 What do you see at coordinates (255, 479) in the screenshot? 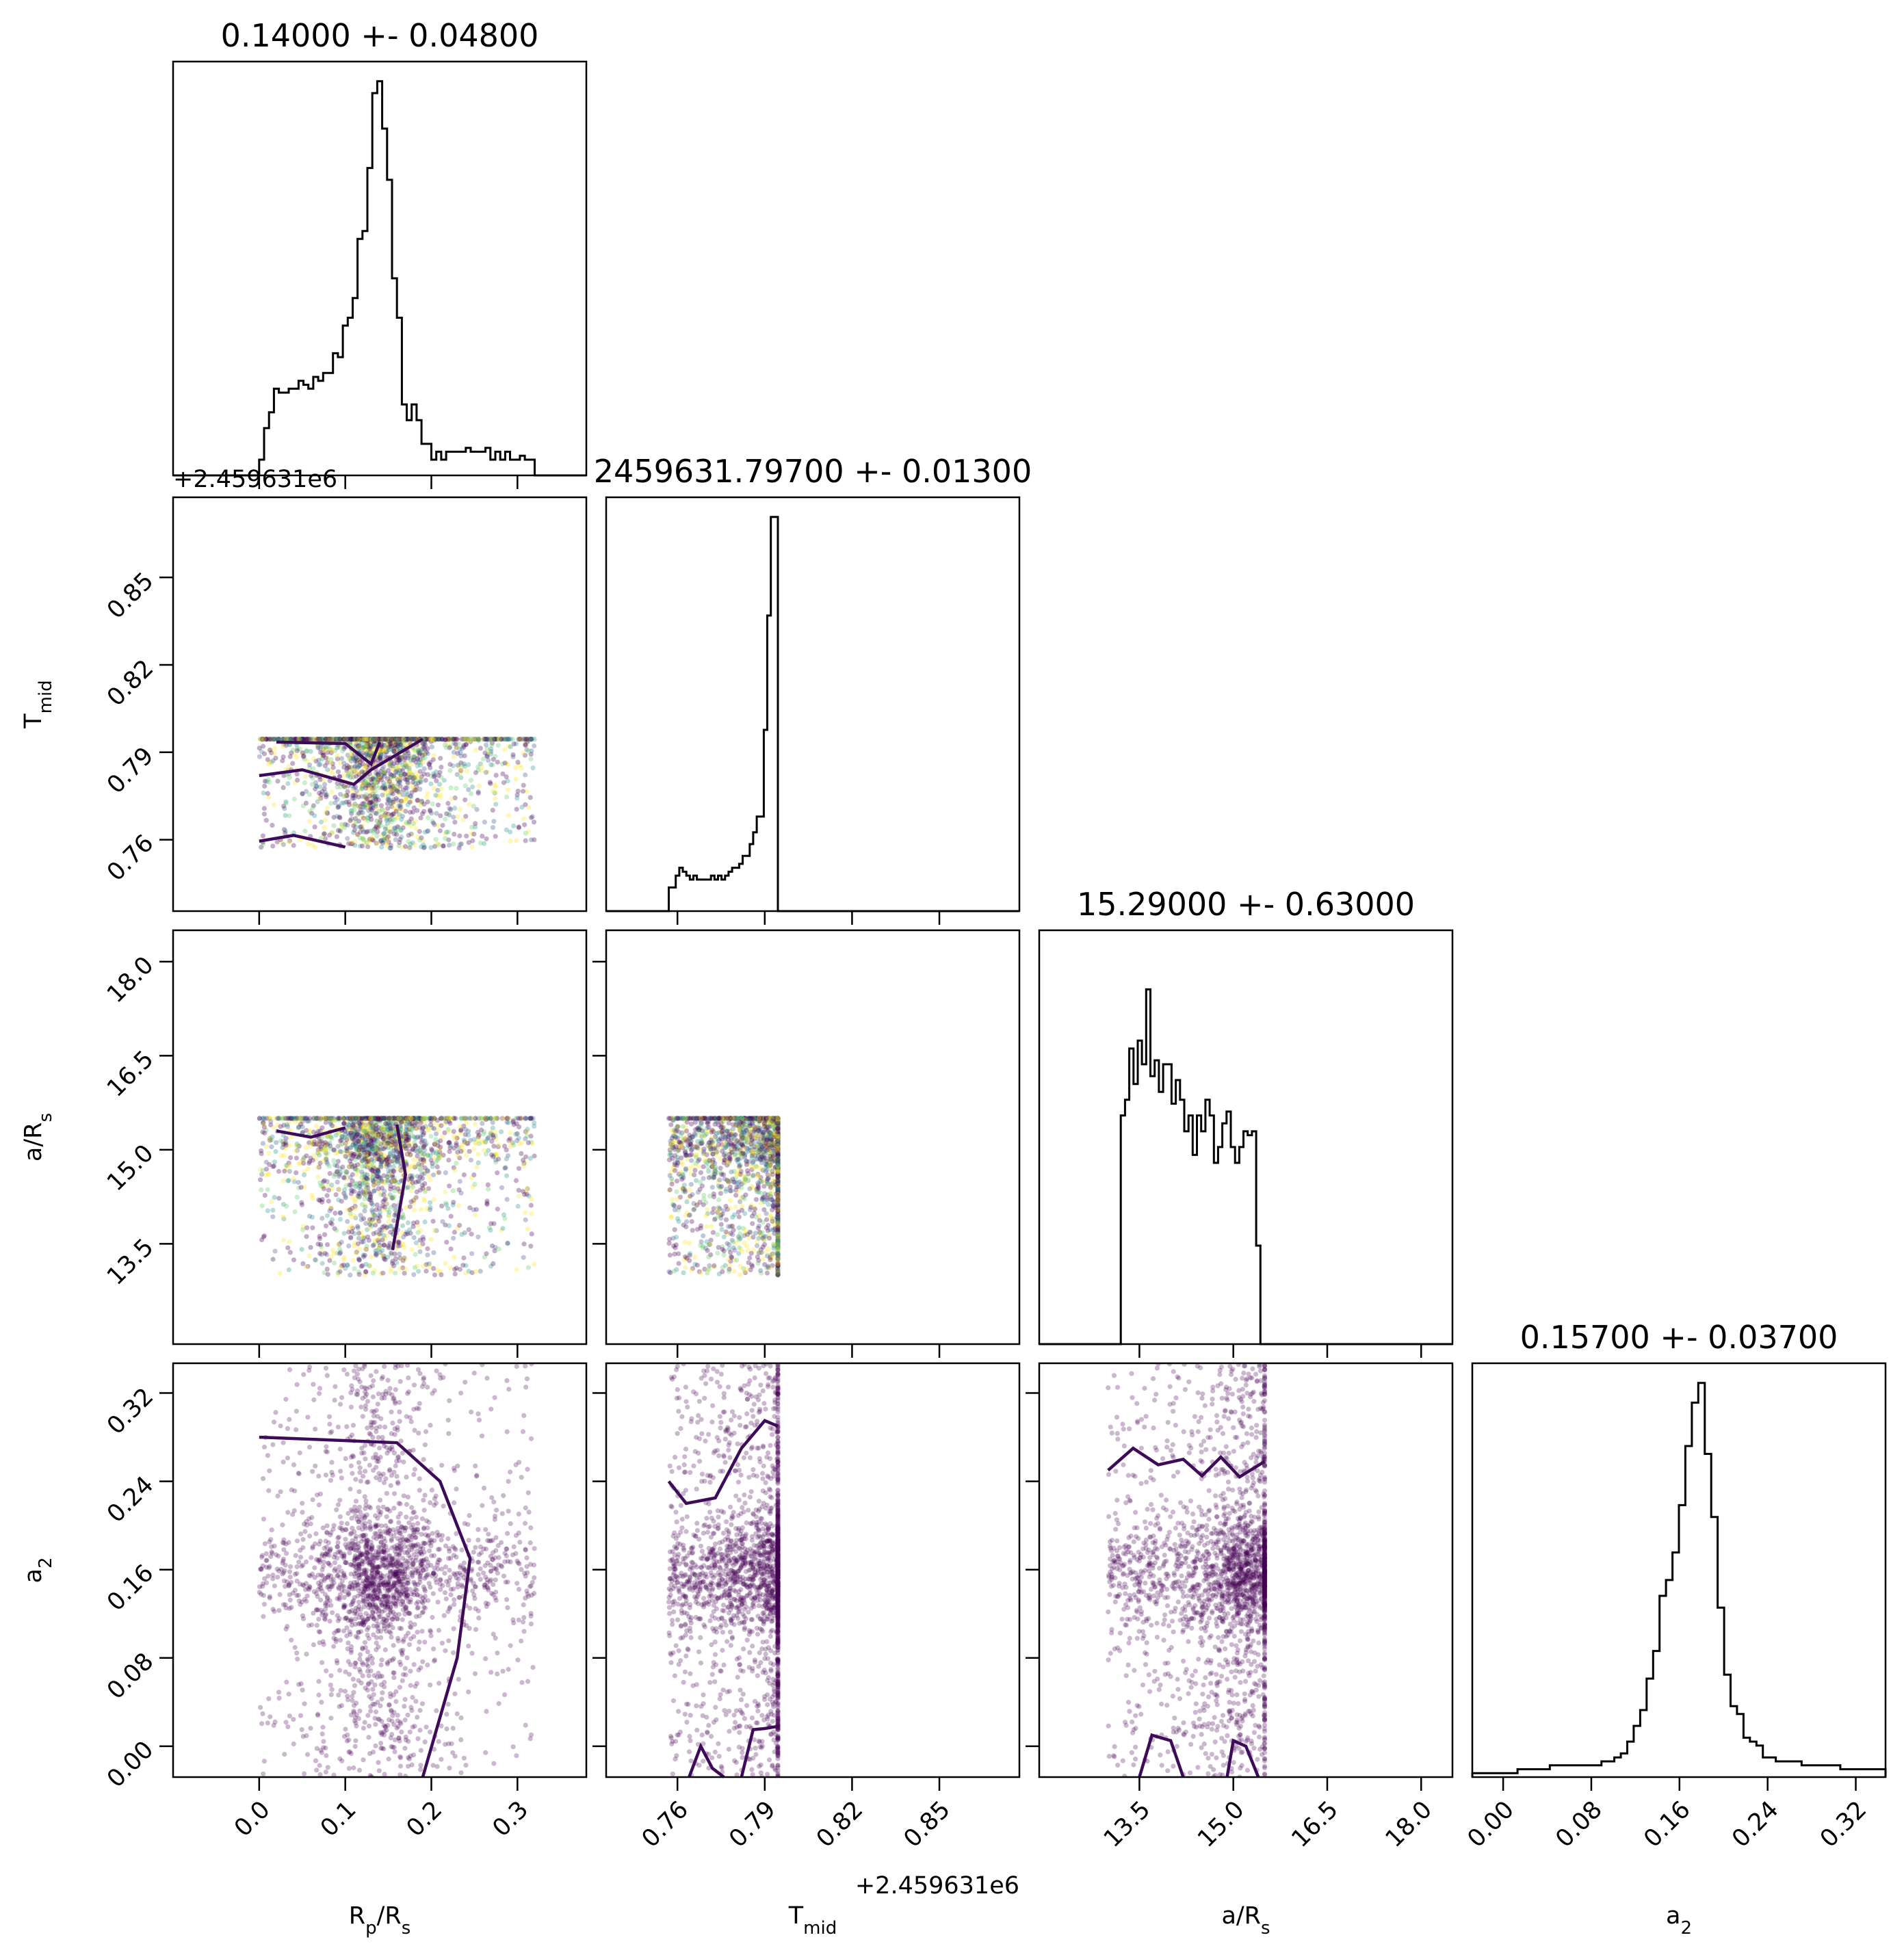
I see `offset-label-tmid-left: +2.459631e6` at bounding box center [255, 479].